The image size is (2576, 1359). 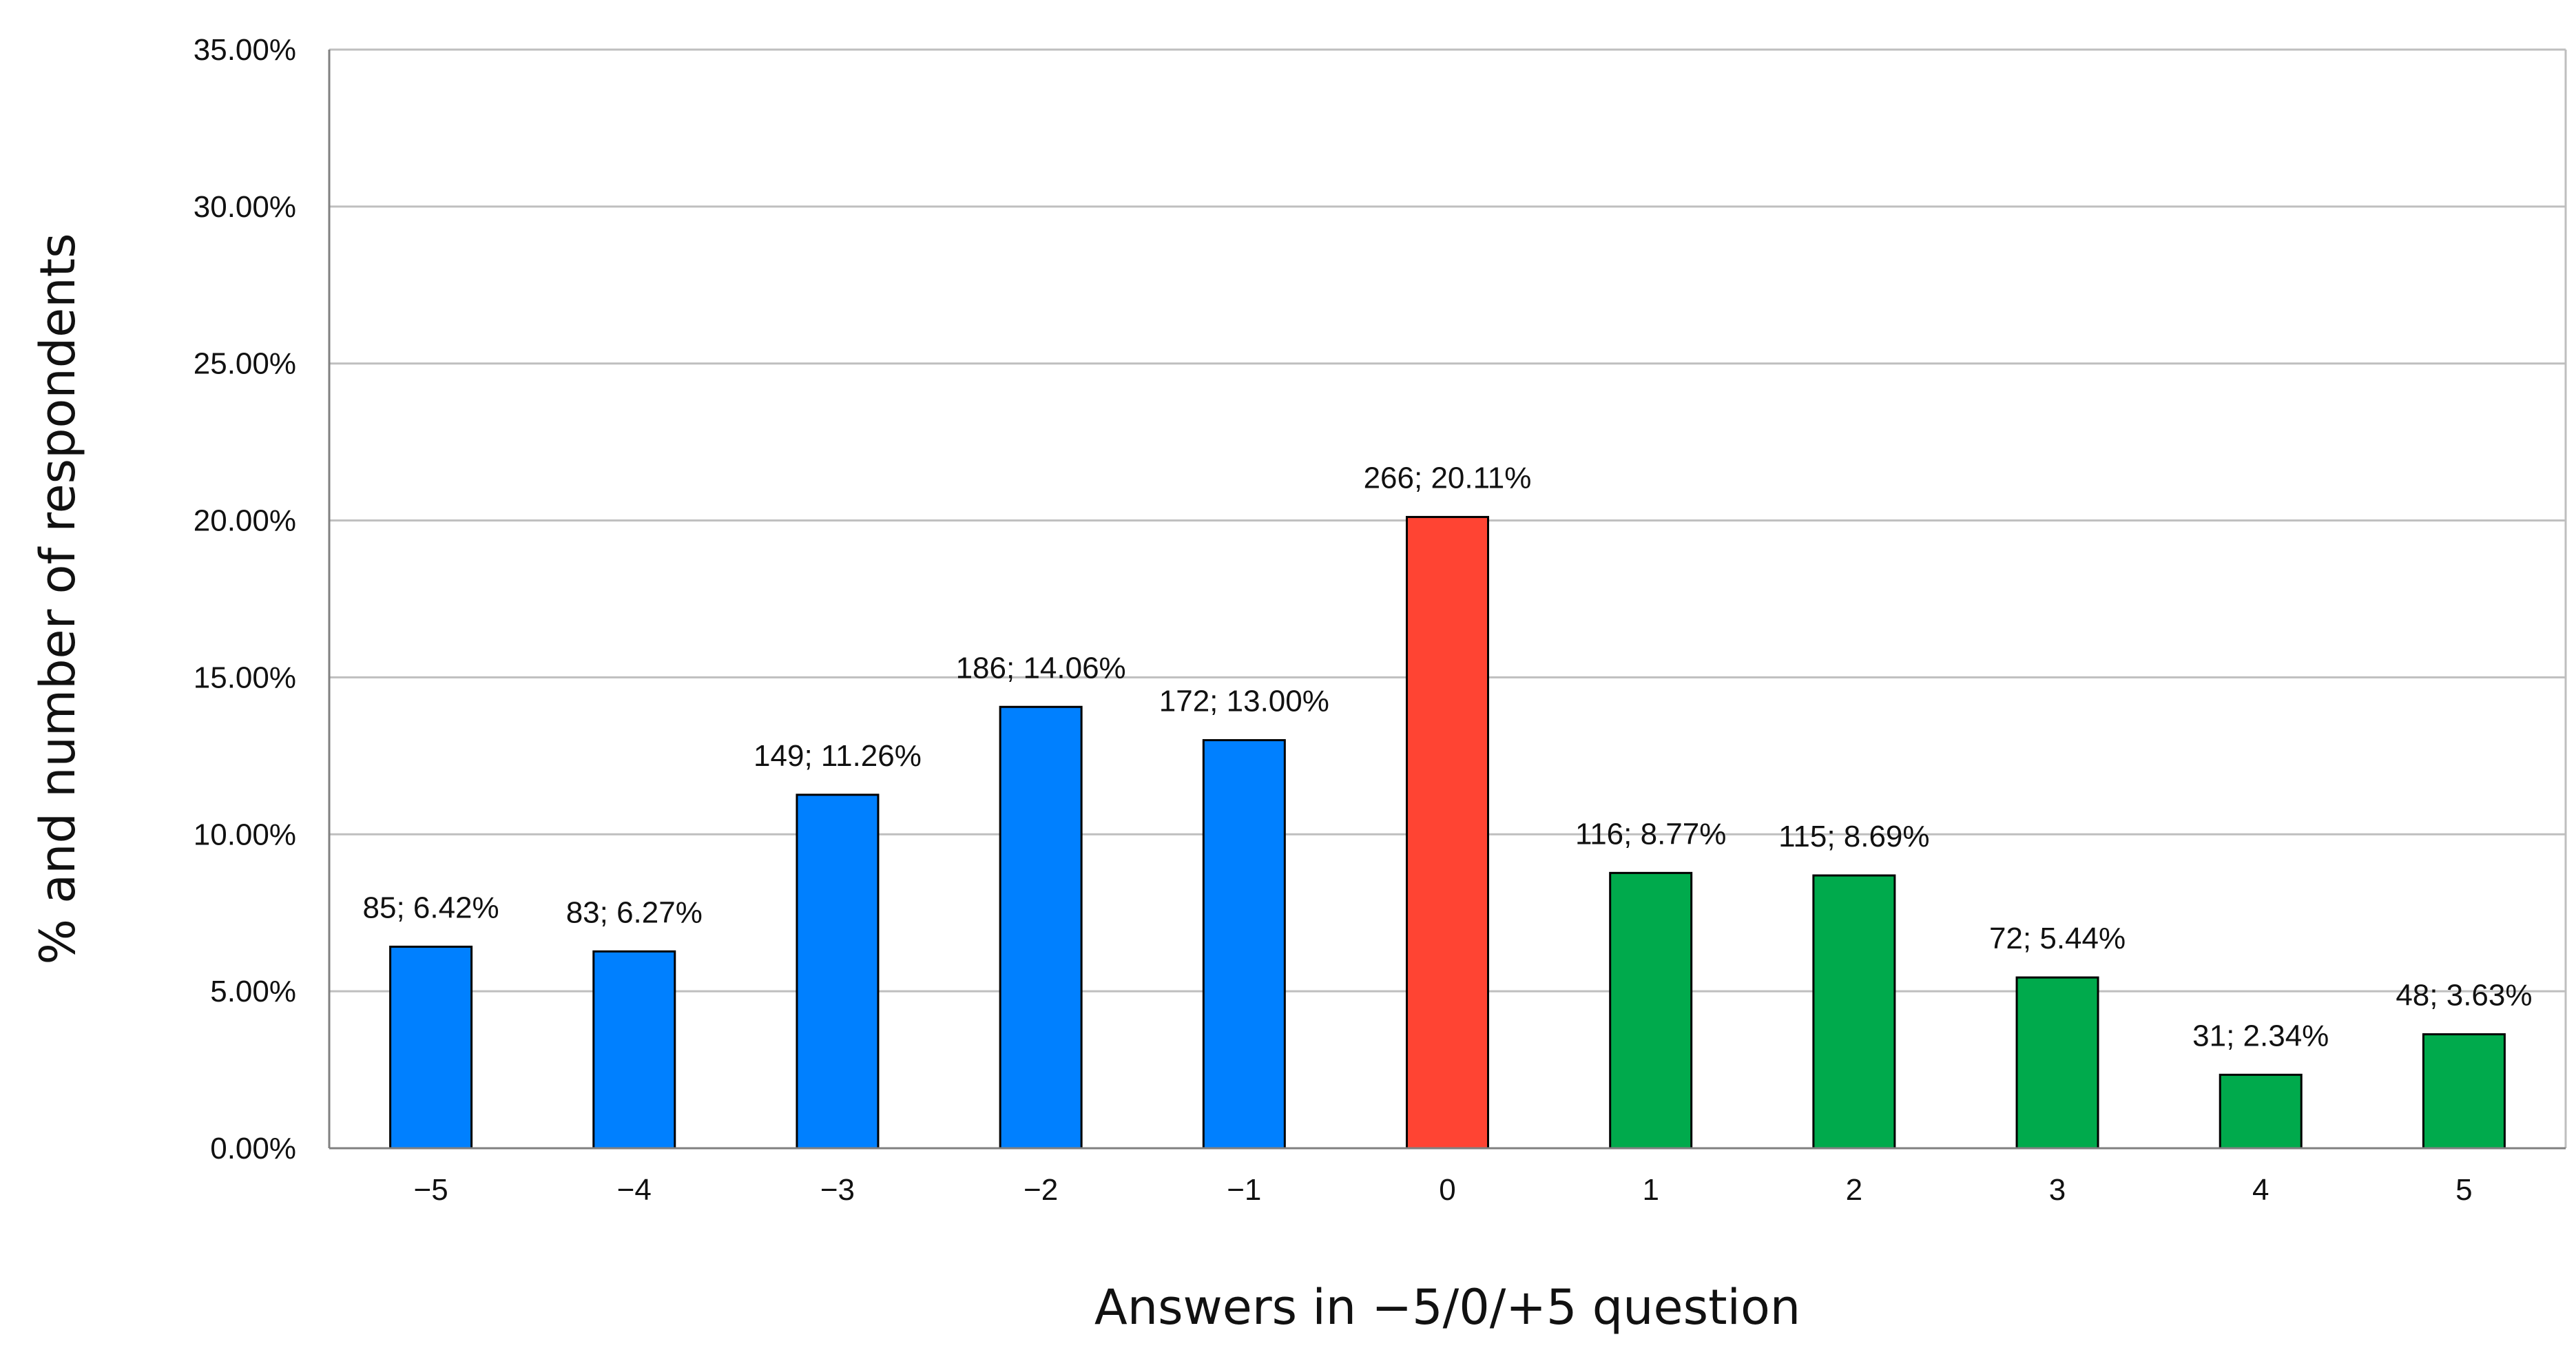 I want to click on data-label: 31; 2.34%, so click(x=2260, y=1035).